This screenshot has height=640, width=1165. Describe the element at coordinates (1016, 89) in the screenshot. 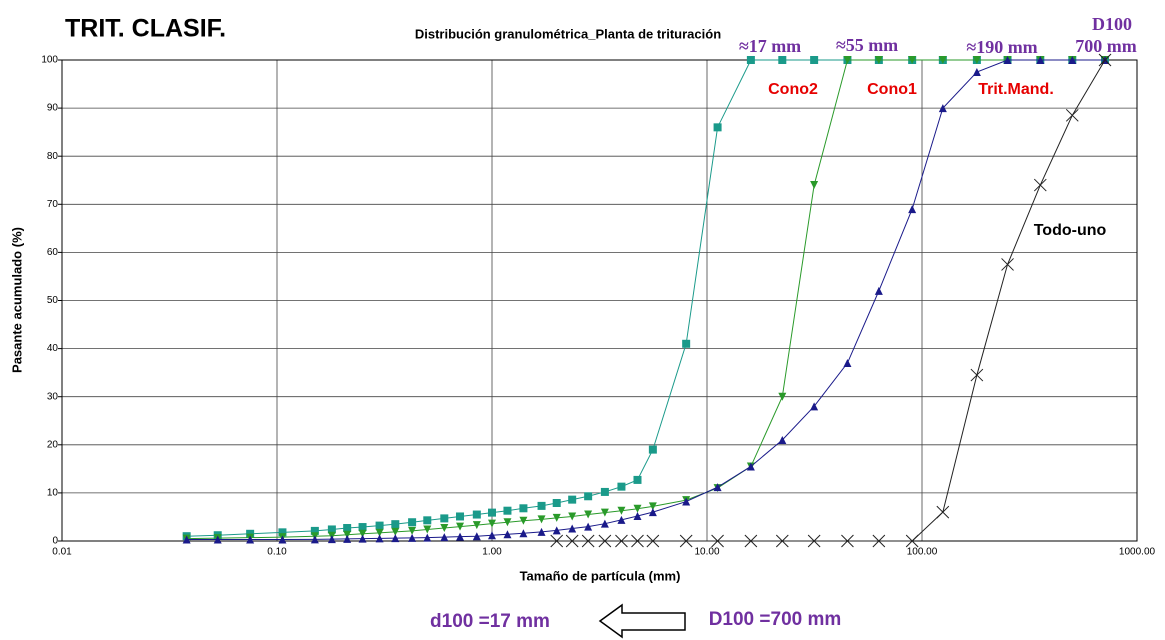

I see `annotation: Trit.Mand.` at that location.